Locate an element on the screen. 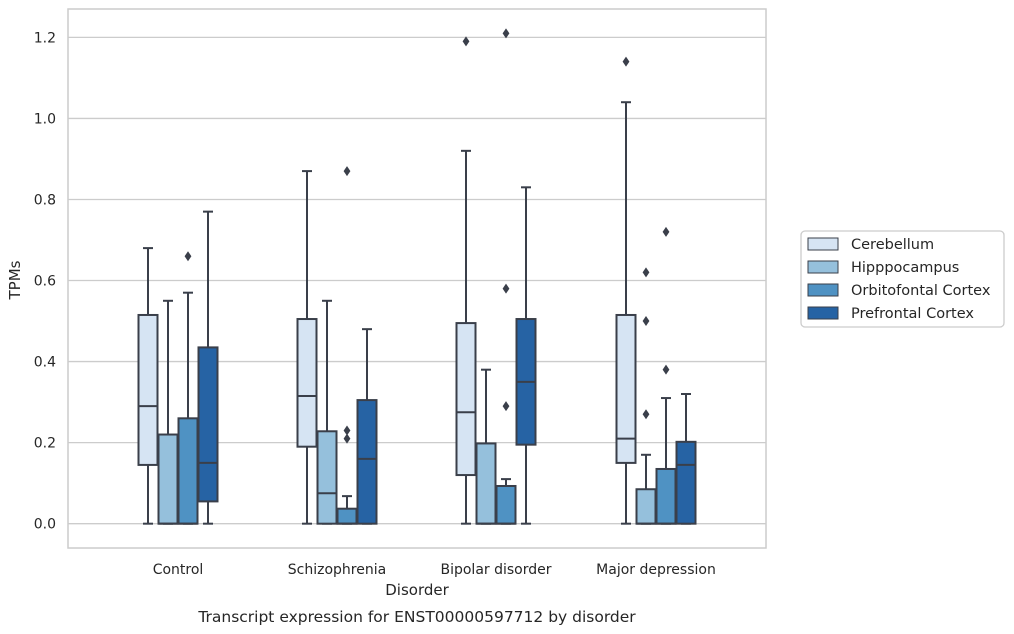  y-tick-label: 0.0 is located at coordinates (45, 525).